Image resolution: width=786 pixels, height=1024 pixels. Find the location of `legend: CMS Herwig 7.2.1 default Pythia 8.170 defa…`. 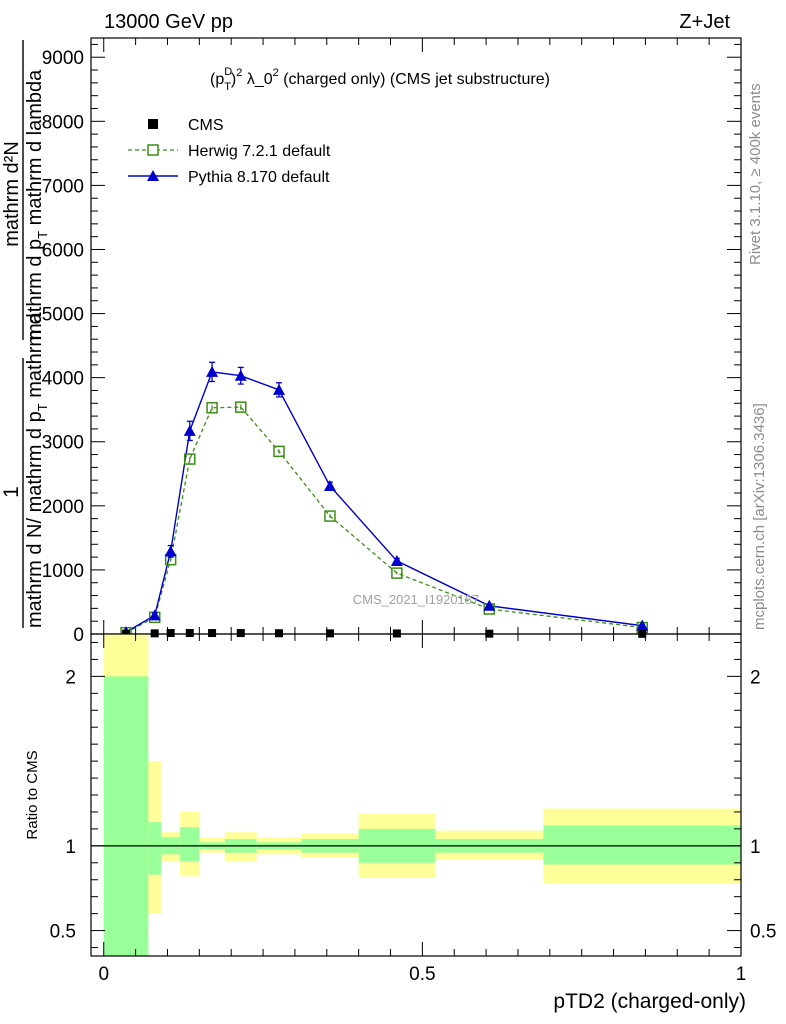

legend: CMS Herwig 7.2.1 default Pythia 8.170 defa… is located at coordinates (229, 151).